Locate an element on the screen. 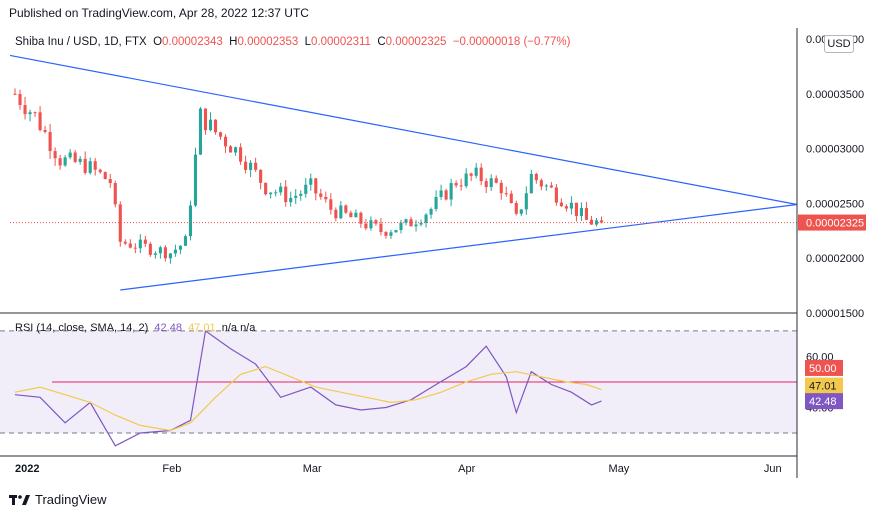  rsi-legend-sma: 47.01 is located at coordinates (202, 328).